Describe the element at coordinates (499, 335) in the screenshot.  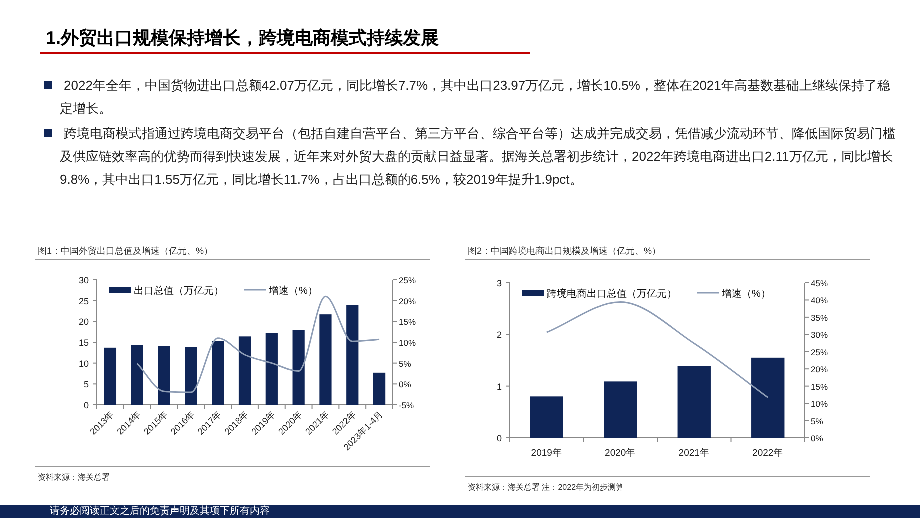
I see `y-tick-label: 2` at that location.